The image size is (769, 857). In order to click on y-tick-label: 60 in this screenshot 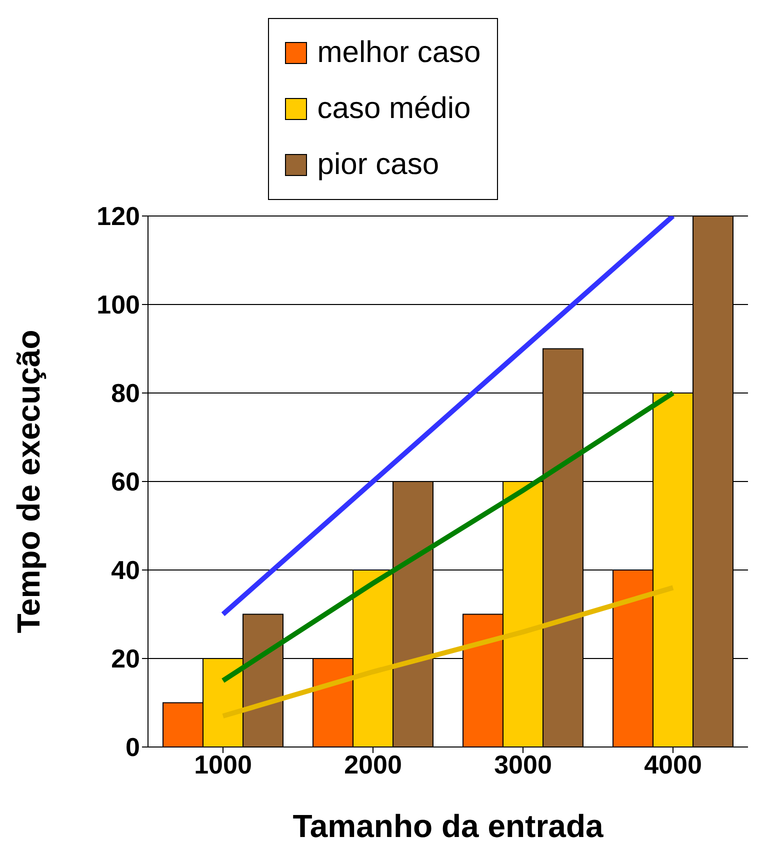, I will do `click(125, 481)`.